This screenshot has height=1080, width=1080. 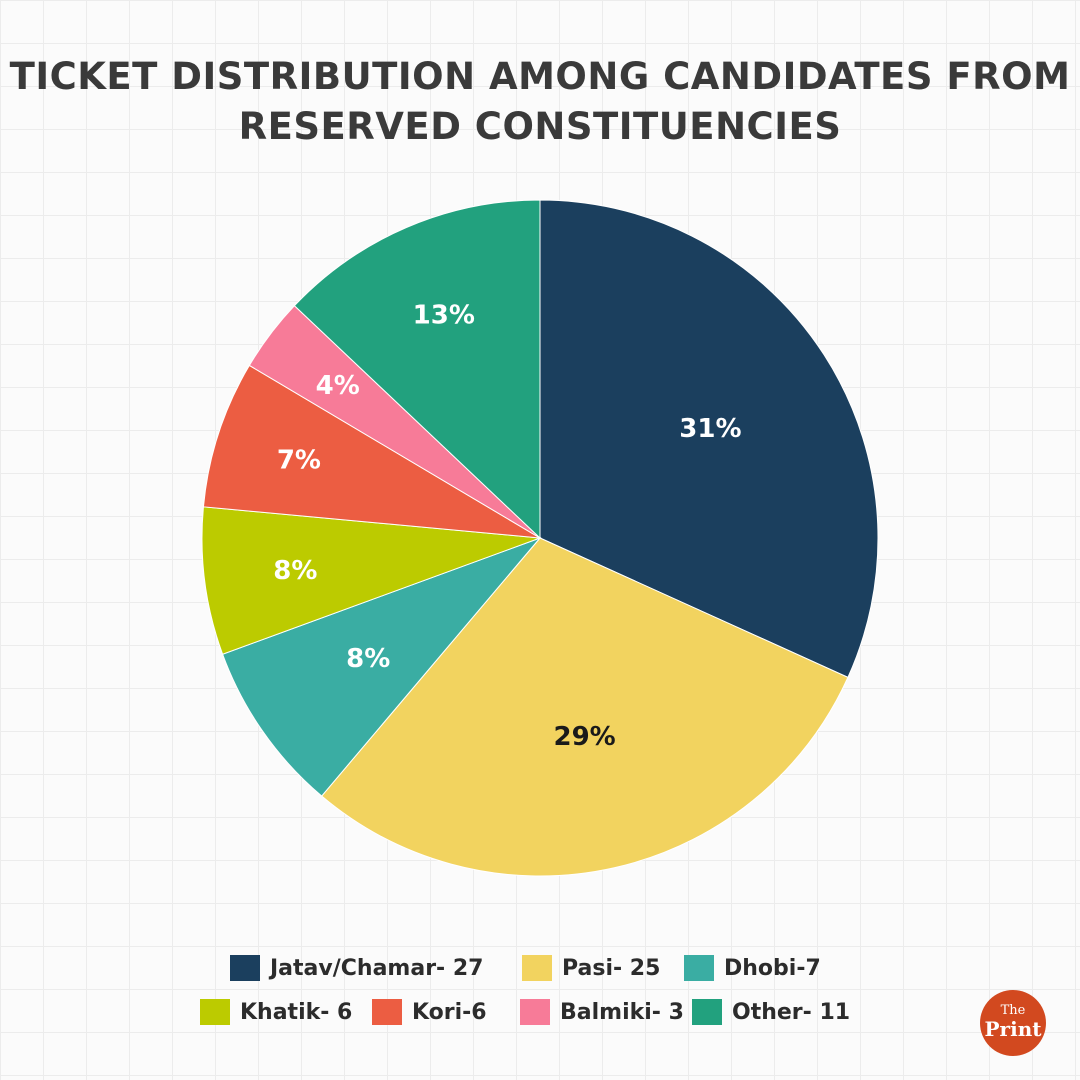 What do you see at coordinates (449, 1012) in the screenshot?
I see `legend-label: Kori-6` at bounding box center [449, 1012].